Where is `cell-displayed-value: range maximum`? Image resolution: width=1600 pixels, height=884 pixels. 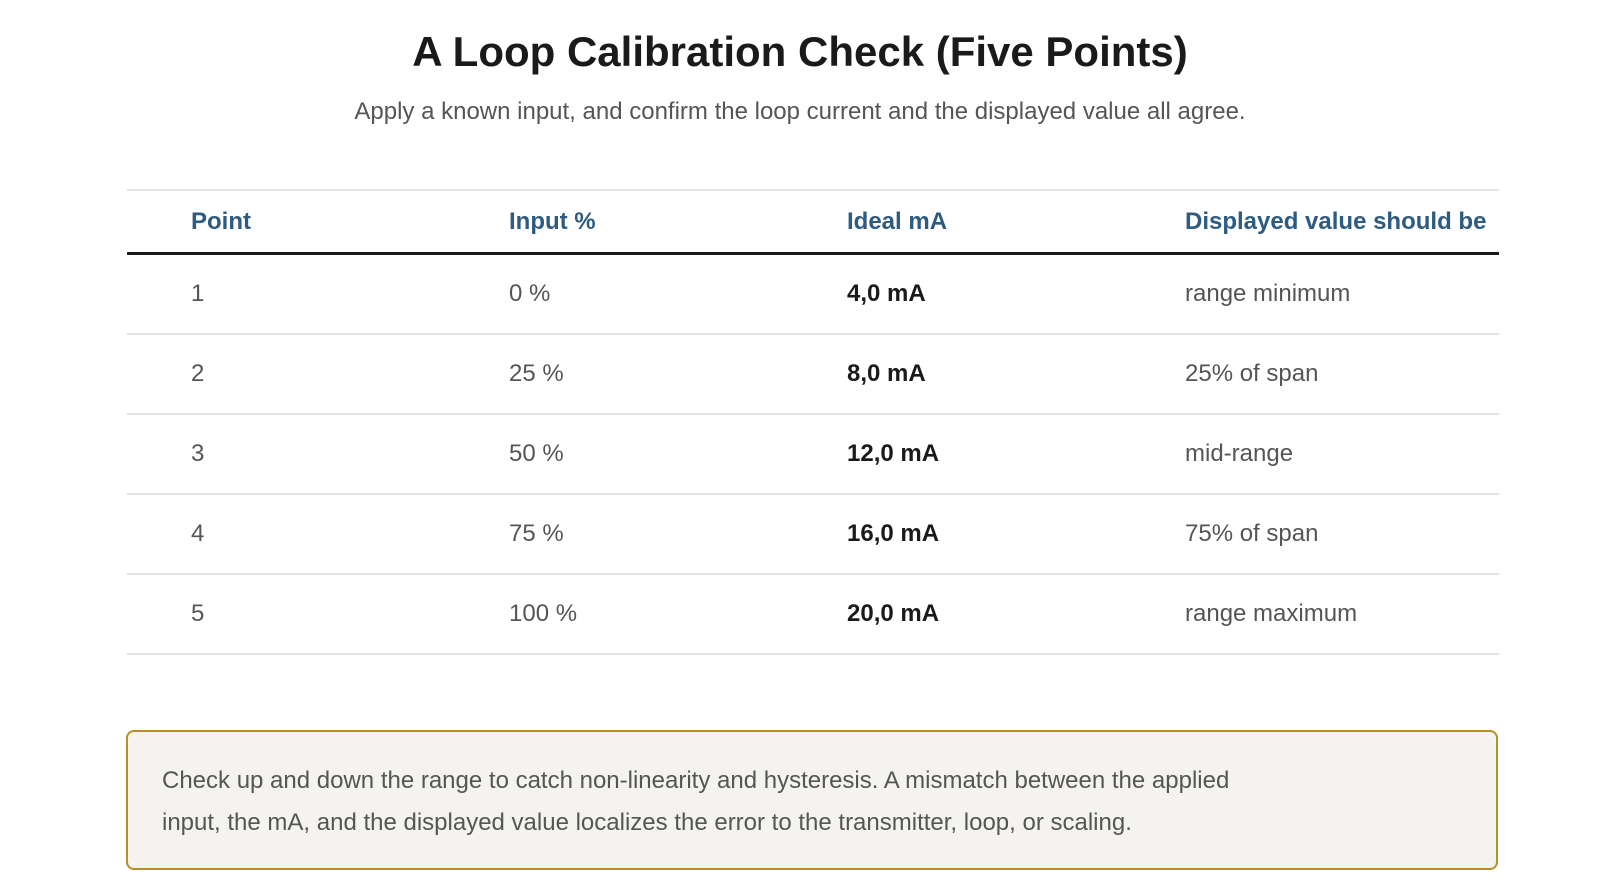 cell-displayed-value: range maximum is located at coordinates (1342, 614).